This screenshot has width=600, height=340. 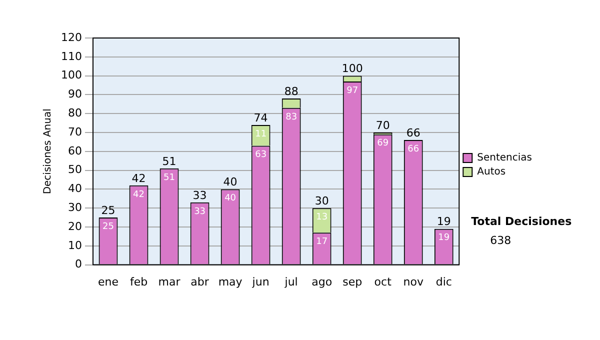 I want to click on text: Total Decisiones, so click(x=521, y=221).